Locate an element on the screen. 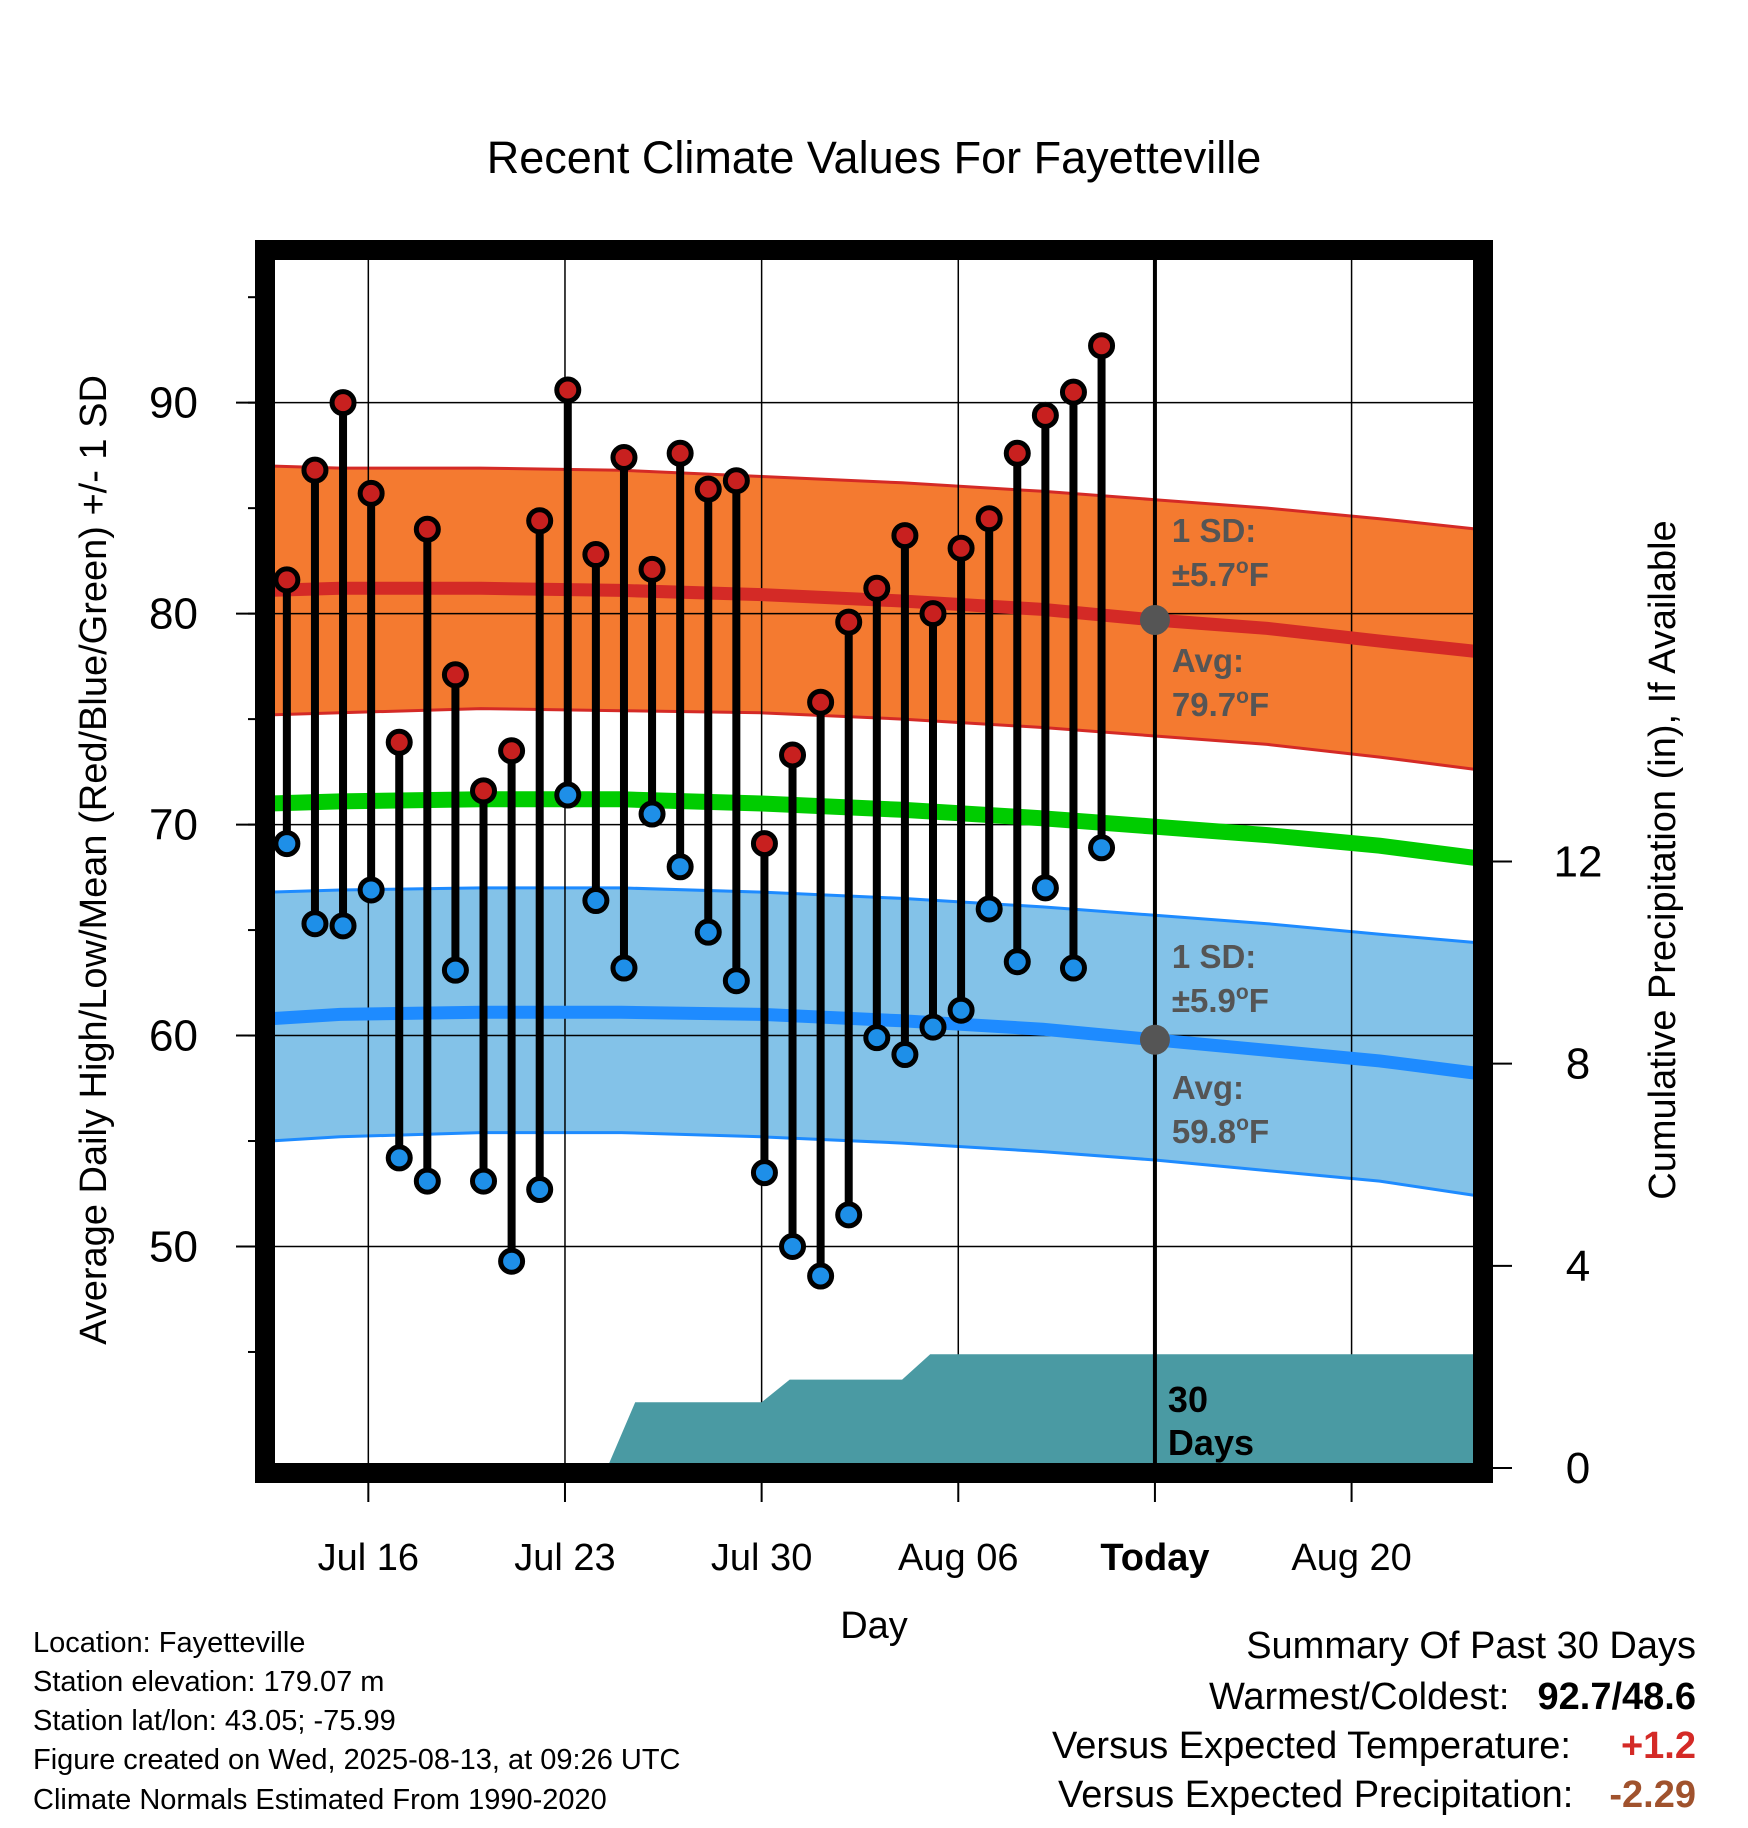  summary-title: Summary Of Past 30 Days is located at coordinates (1471, 1646).